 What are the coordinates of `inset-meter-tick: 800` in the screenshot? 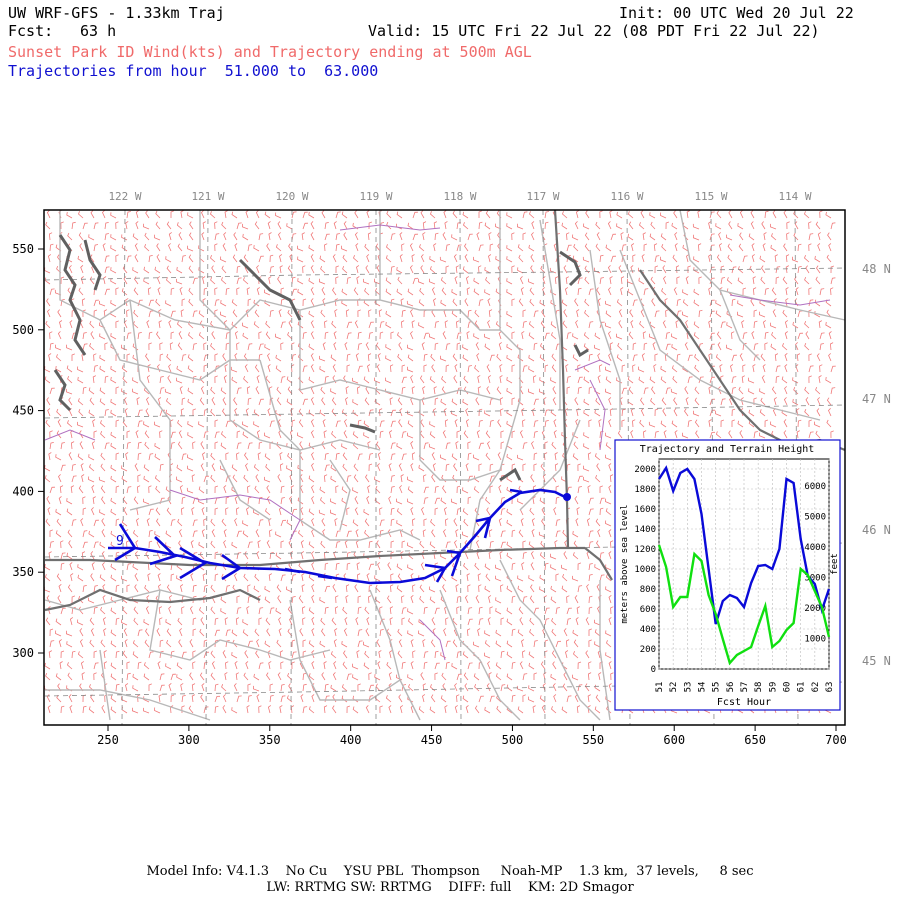 It's located at (648, 590).